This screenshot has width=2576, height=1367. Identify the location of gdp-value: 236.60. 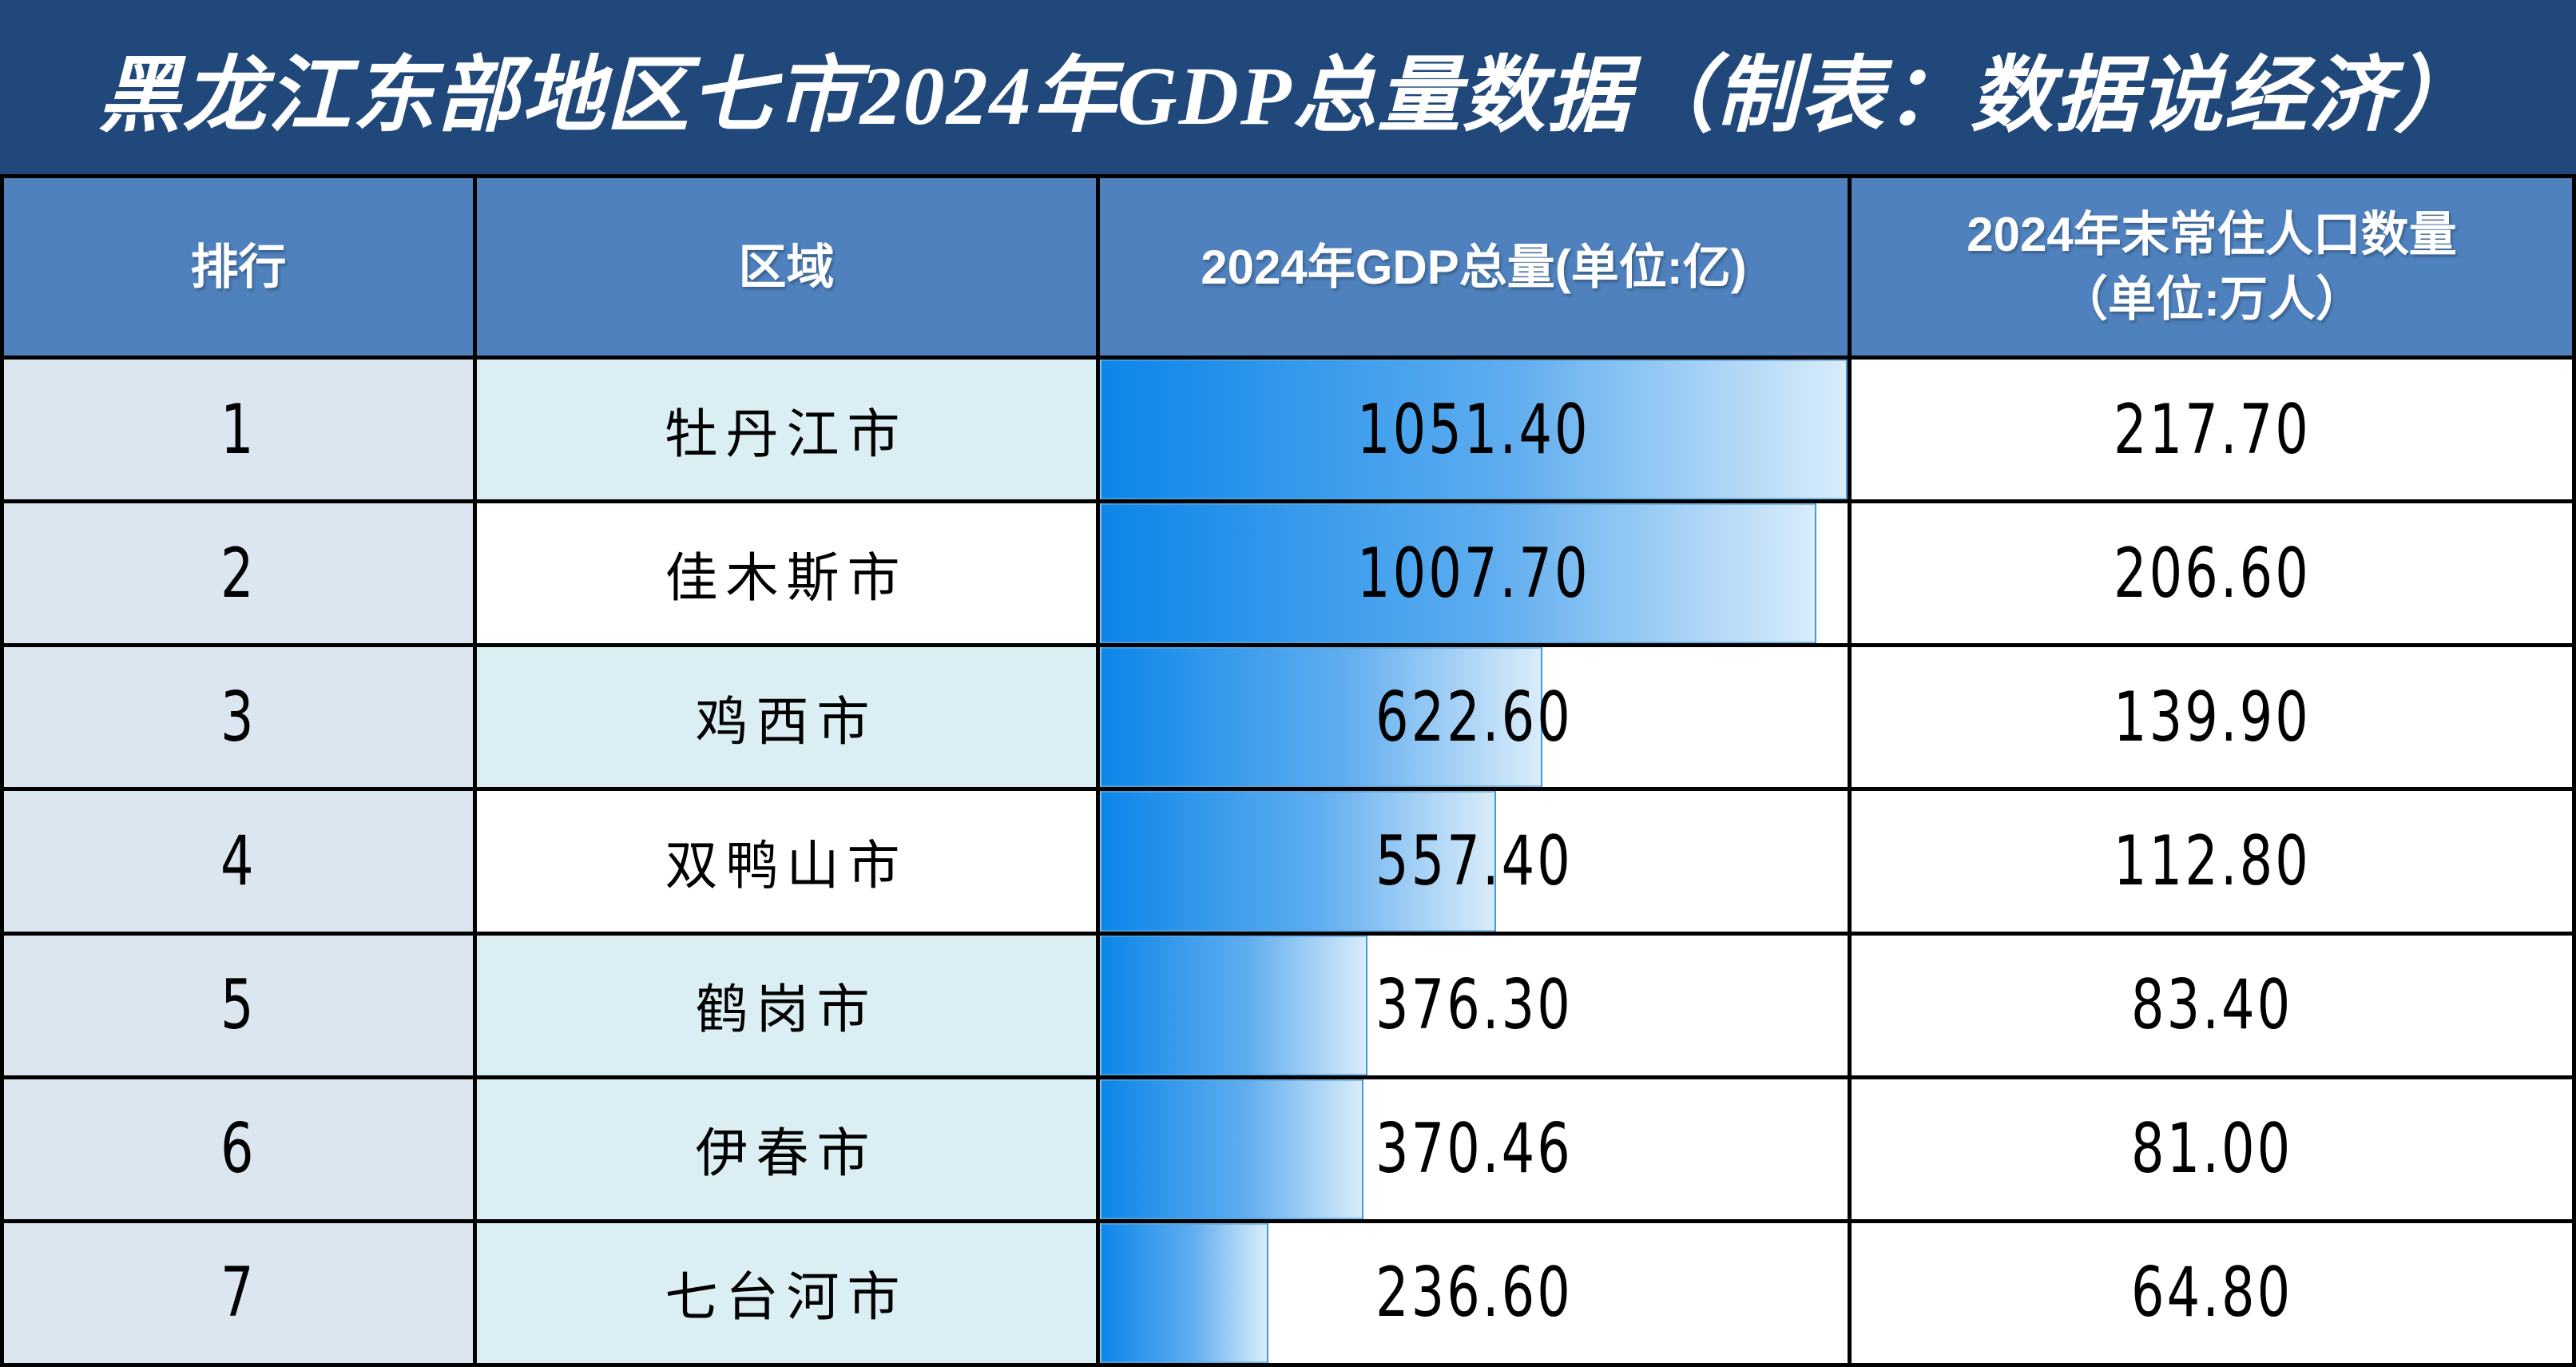
(1474, 1293).